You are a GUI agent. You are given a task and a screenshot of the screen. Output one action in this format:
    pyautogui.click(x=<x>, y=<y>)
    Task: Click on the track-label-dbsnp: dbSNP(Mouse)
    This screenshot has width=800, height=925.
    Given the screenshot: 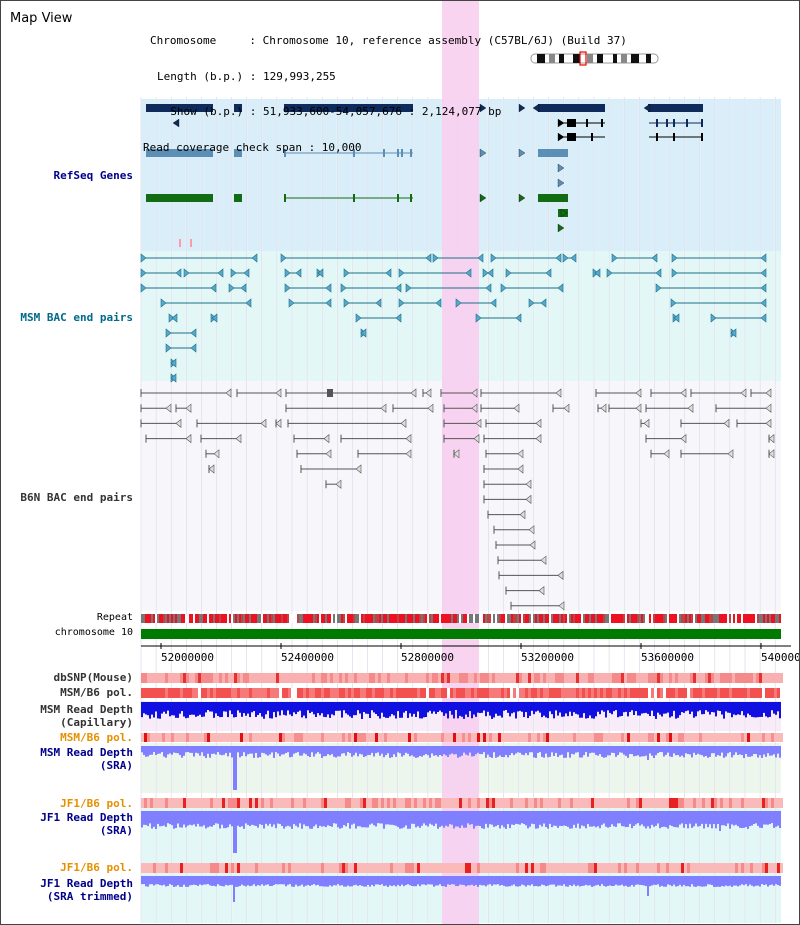 What is the action you would take?
    pyautogui.click(x=93, y=677)
    